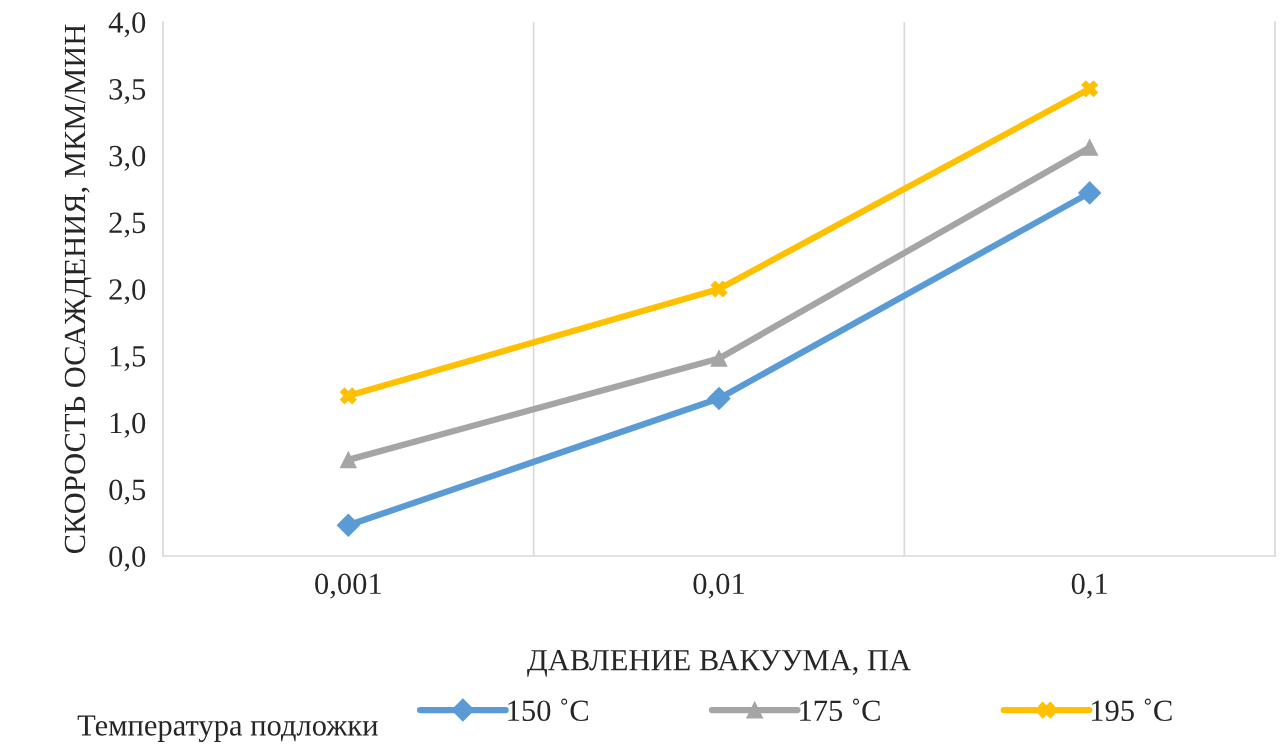  I want to click on y-tick-label: 3,5, so click(127, 92).